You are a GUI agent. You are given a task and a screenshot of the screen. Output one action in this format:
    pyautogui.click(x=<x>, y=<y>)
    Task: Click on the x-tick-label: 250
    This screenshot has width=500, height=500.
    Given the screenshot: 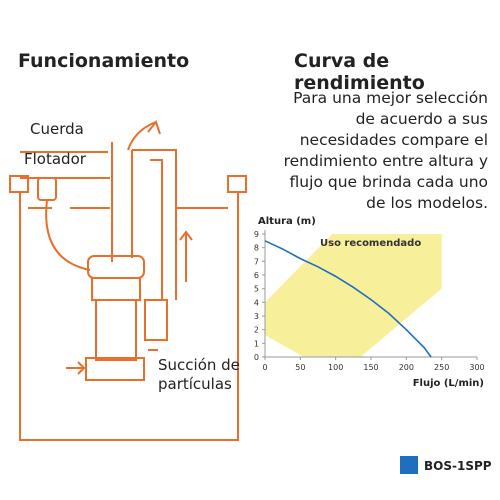 What is the action you would take?
    pyautogui.click(x=441, y=367)
    